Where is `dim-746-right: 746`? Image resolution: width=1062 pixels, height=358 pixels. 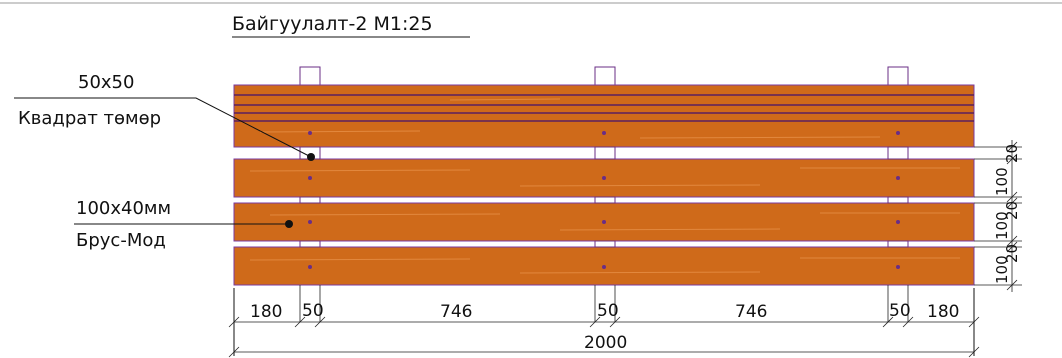
dim-746-right: 746 is located at coordinates (751, 312).